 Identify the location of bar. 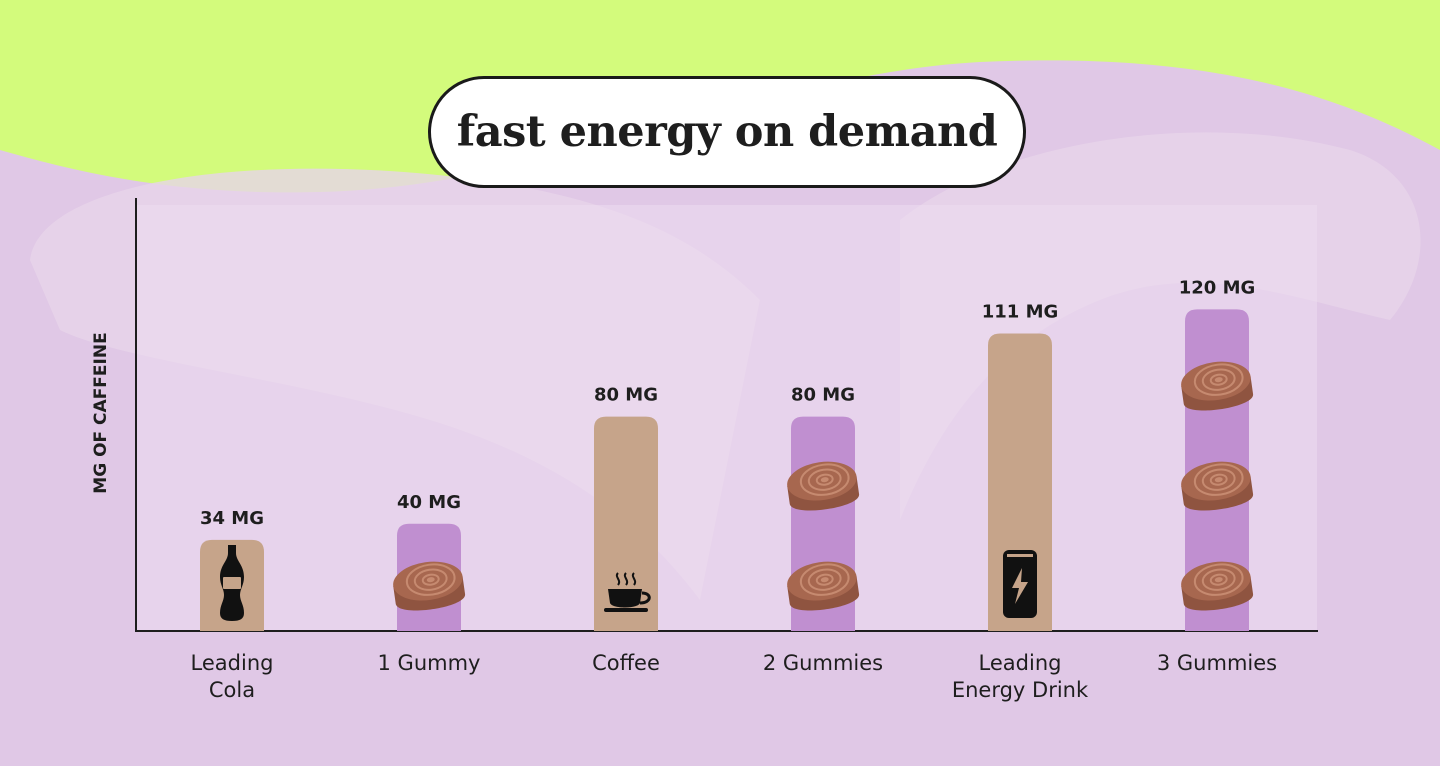
(626, 523).